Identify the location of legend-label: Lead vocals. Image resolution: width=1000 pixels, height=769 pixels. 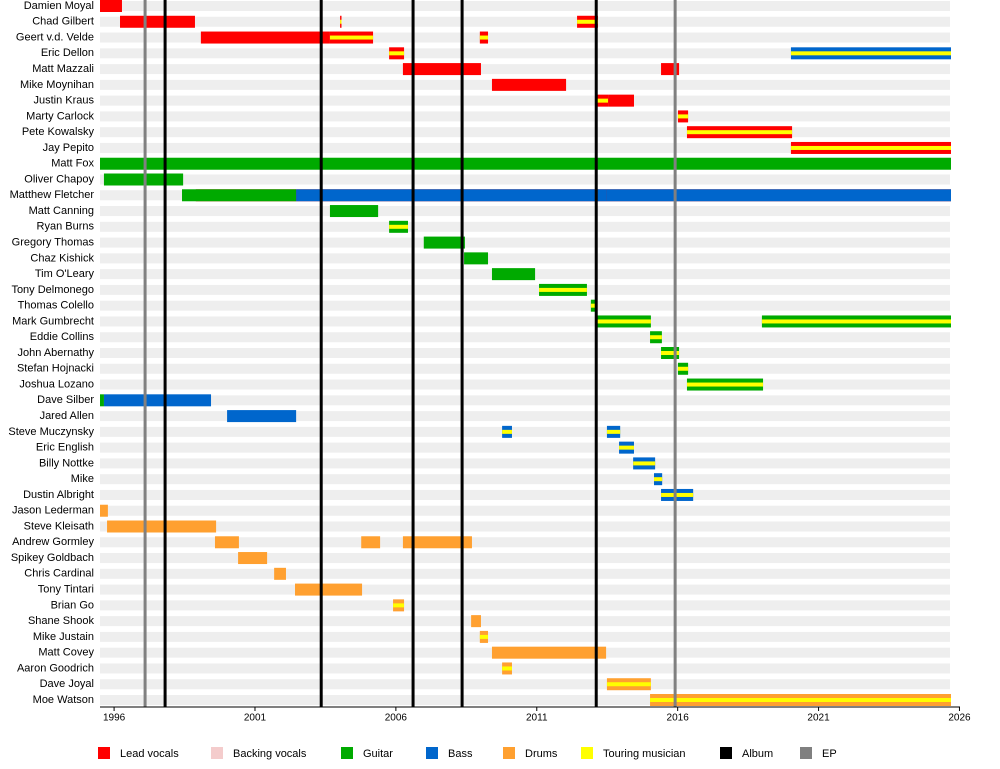
(149, 754).